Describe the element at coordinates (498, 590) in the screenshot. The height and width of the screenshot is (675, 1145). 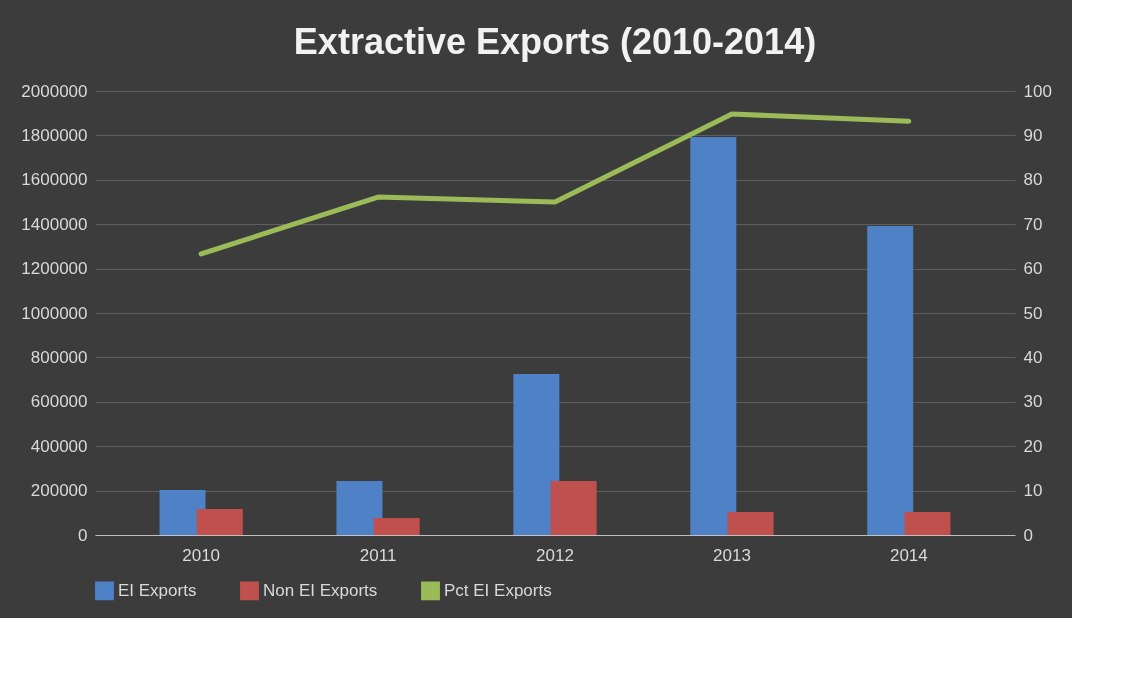
I see `legend-label: Pct EI Exports` at that location.